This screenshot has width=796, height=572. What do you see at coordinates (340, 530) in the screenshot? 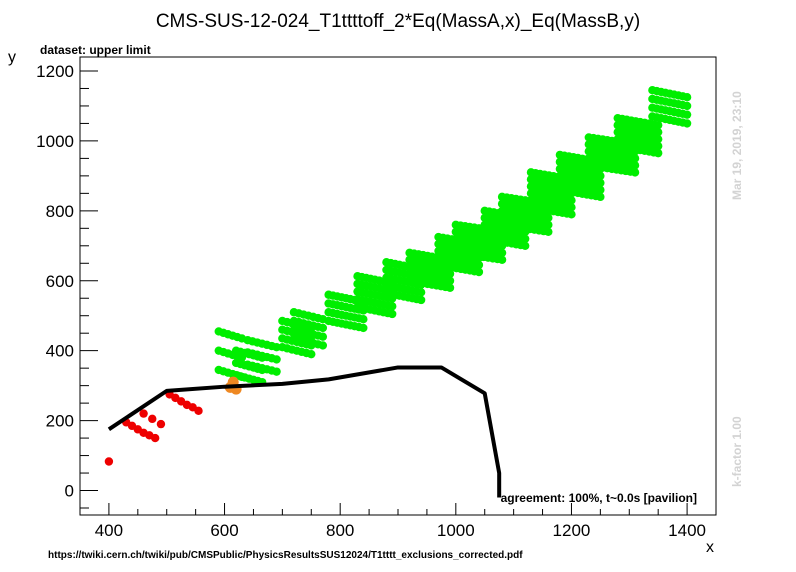
I see `x-tick-label: 800` at bounding box center [340, 530].